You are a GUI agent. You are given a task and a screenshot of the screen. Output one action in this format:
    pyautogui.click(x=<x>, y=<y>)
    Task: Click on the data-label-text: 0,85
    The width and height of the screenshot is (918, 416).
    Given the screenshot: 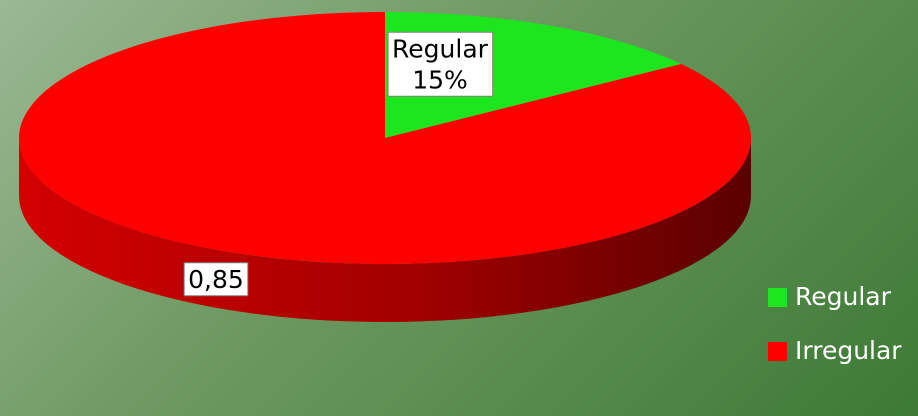 What is the action you would take?
    pyautogui.click(x=216, y=279)
    